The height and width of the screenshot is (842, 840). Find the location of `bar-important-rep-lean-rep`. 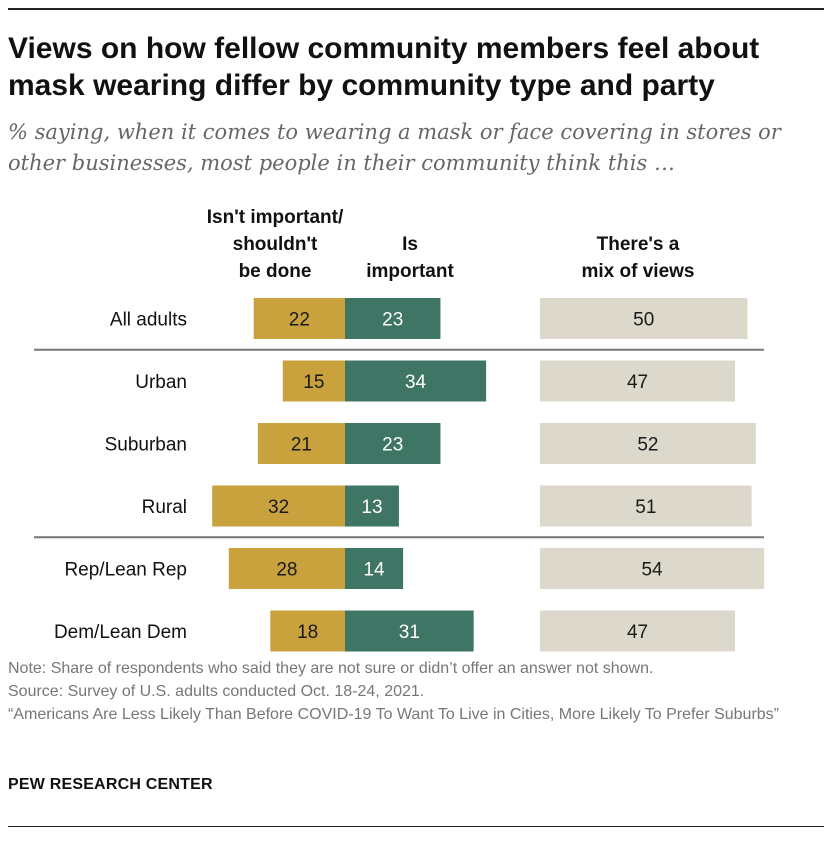

bar-important-rep-lean-rep is located at coordinates (374, 568).